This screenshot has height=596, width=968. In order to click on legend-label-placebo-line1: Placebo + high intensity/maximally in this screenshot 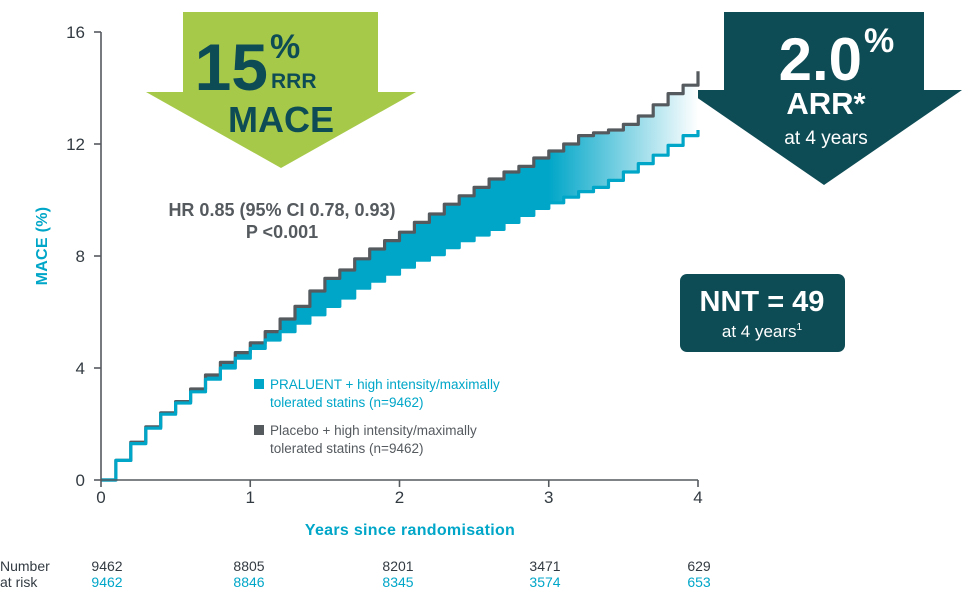, I will do `click(373, 430)`.